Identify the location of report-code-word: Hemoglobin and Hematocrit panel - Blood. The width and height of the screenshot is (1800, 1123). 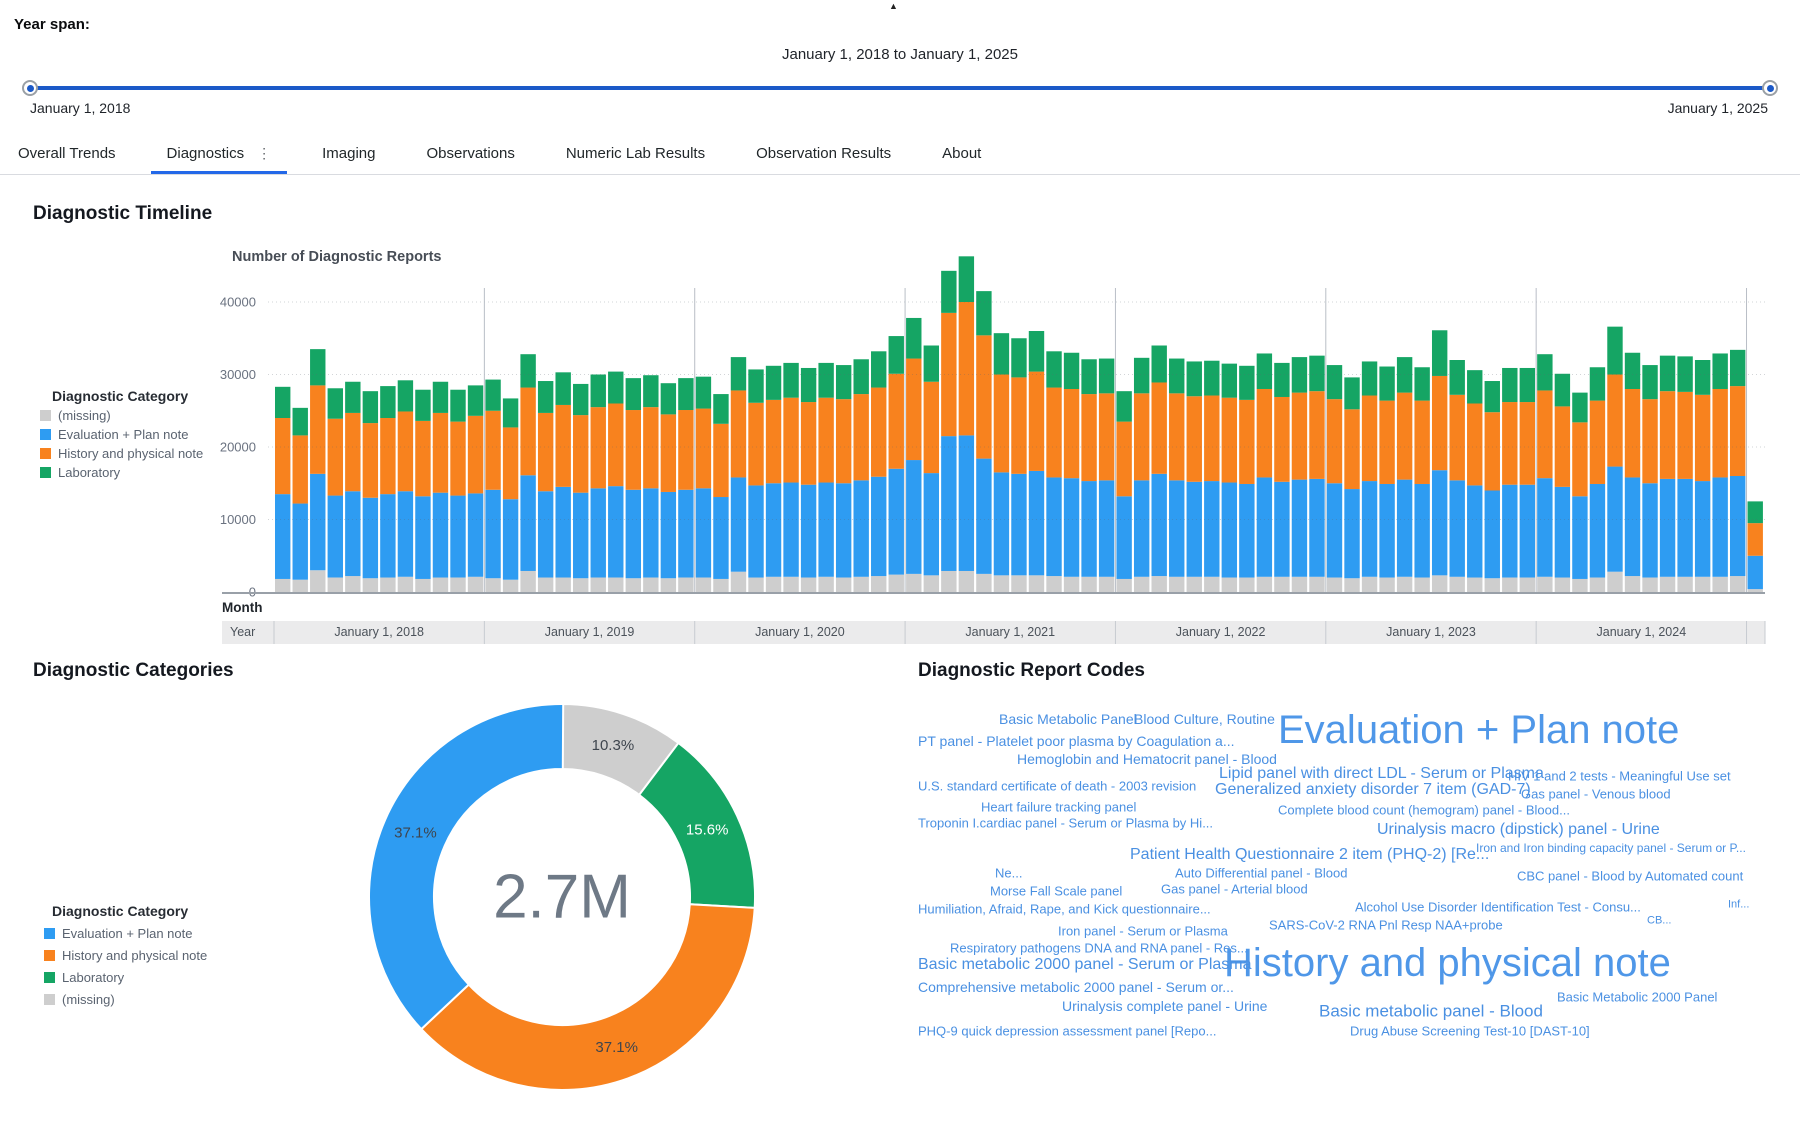
(1147, 759).